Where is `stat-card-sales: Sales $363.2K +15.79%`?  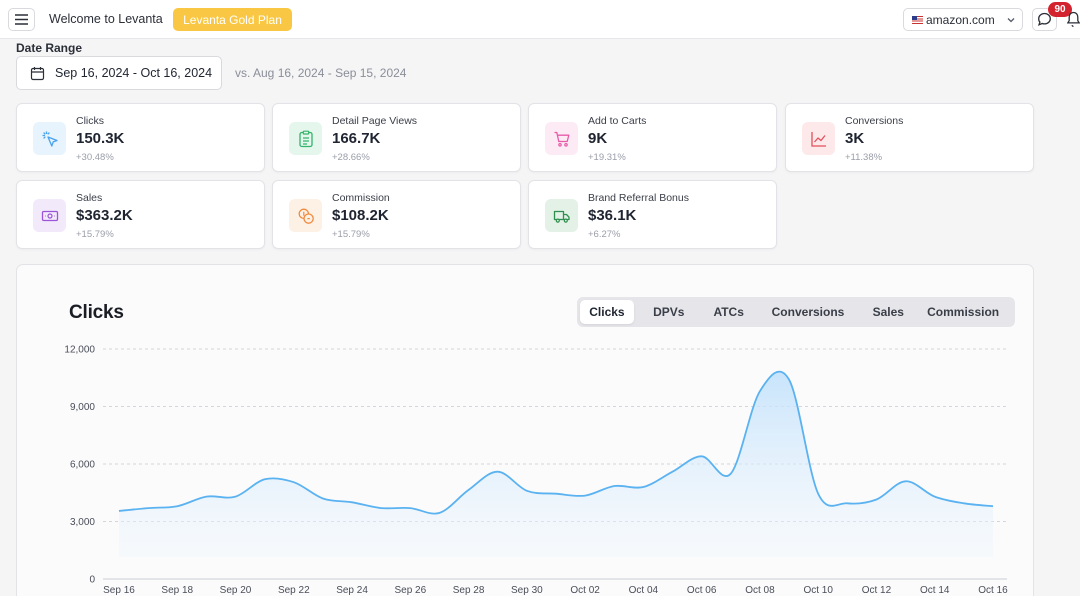
stat-card-sales: Sales $363.2K +15.79% is located at coordinates (140, 214).